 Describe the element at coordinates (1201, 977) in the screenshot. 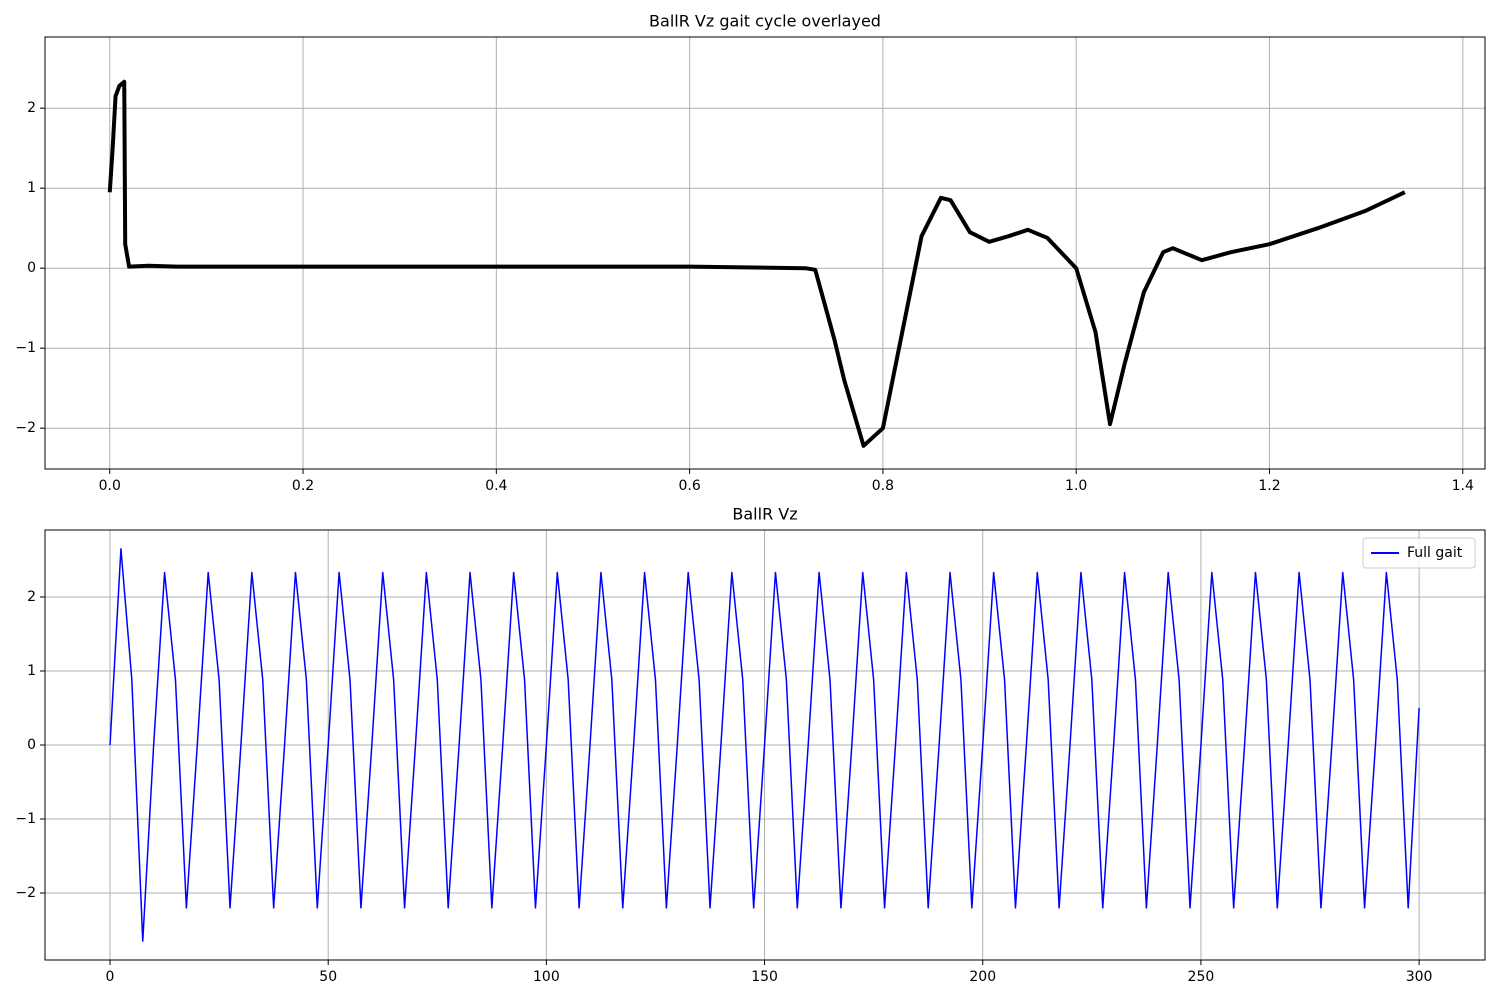

I see `x-tick-label: 250` at that location.